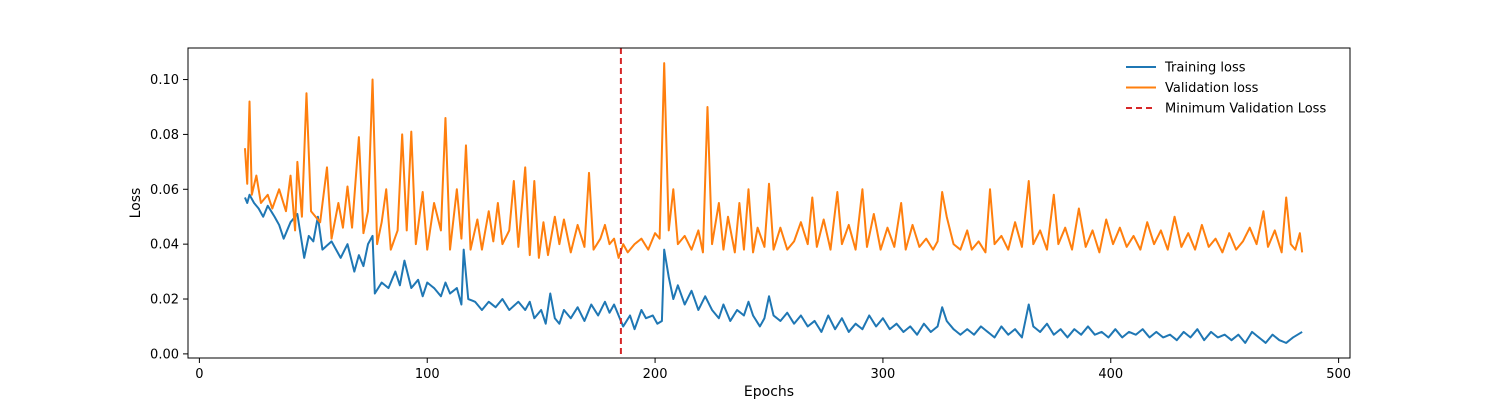 The image size is (1500, 400). I want to click on x-tick-label: 0, so click(199, 374).